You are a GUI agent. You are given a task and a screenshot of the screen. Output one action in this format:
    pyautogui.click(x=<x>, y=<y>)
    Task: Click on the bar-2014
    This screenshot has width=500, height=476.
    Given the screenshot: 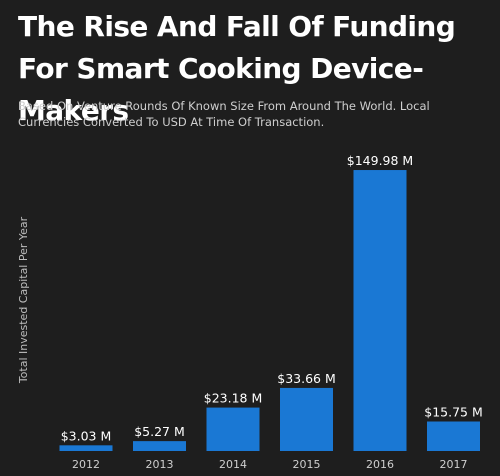 What is the action you would take?
    pyautogui.click(x=233, y=429)
    